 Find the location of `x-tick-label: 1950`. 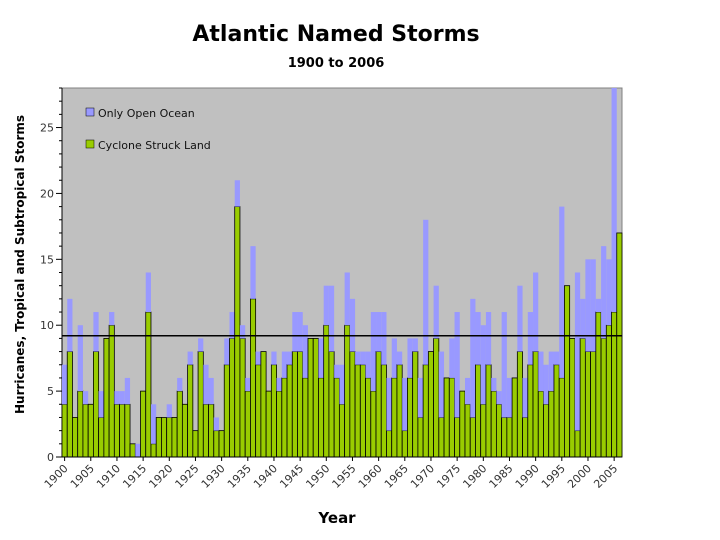

x-tick-label: 1950 is located at coordinates (317, 476).